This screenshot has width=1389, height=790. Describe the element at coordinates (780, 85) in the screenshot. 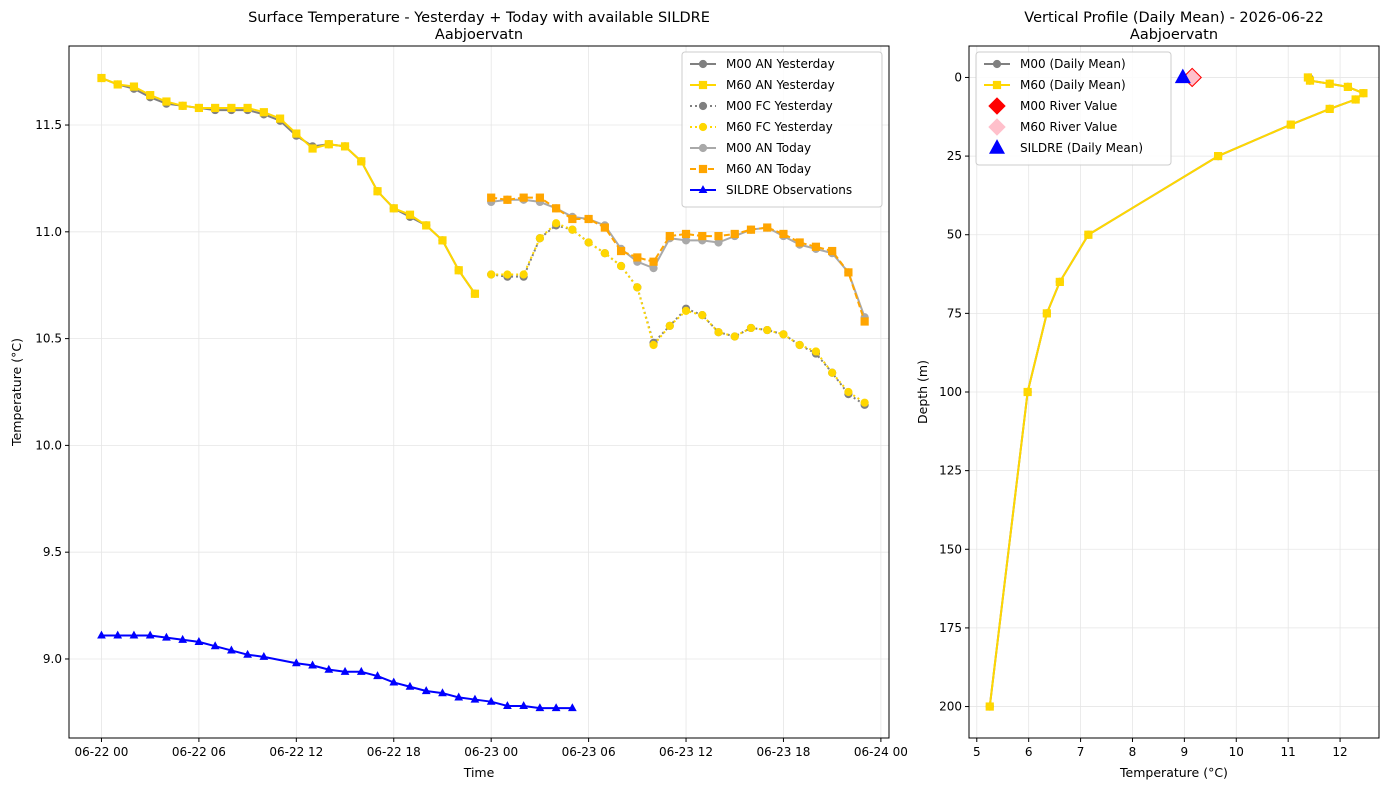

I see `legend-label: M60 AN Yesterday` at that location.